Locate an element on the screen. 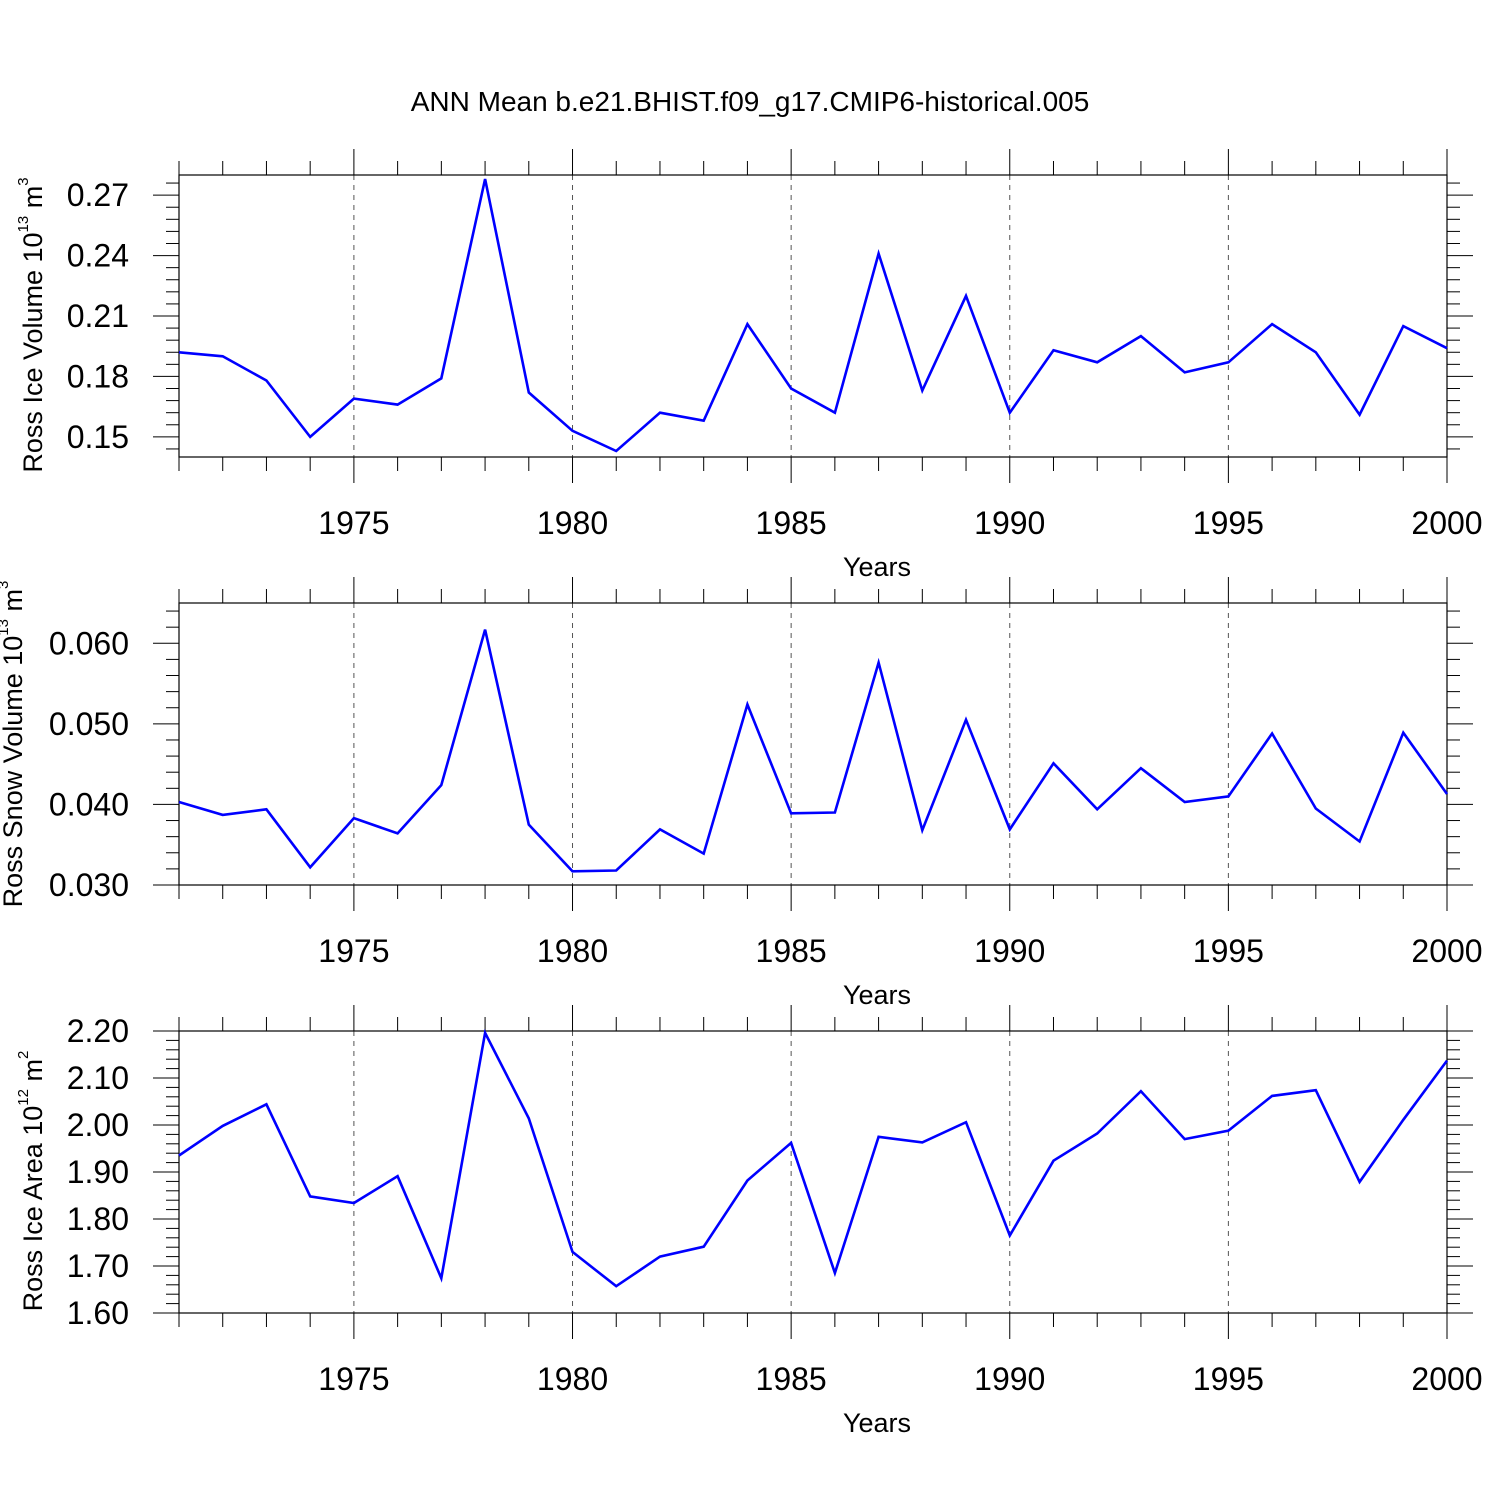  panel-ice-area-y-axis-title: Ross Ice Area 1012 m2 is located at coordinates (31, 1181).